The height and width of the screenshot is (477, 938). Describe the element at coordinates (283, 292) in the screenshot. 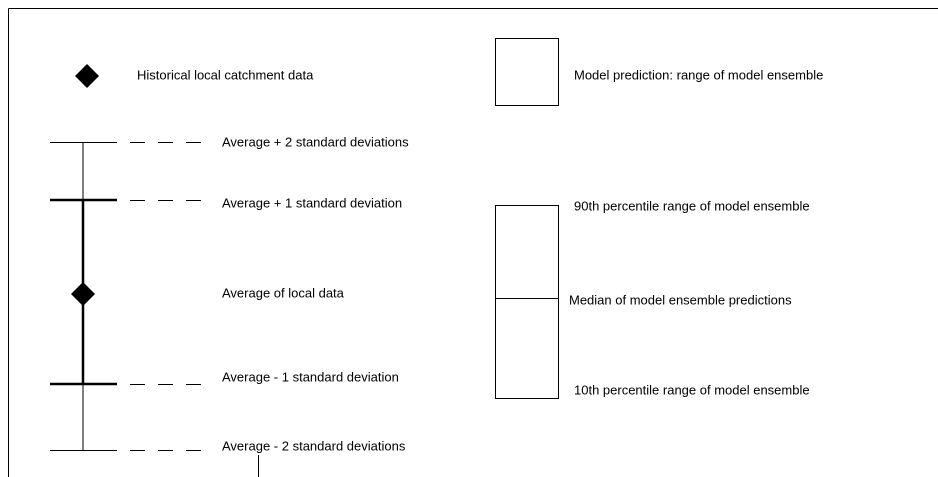

I see `legend-label: Average of local data` at that location.